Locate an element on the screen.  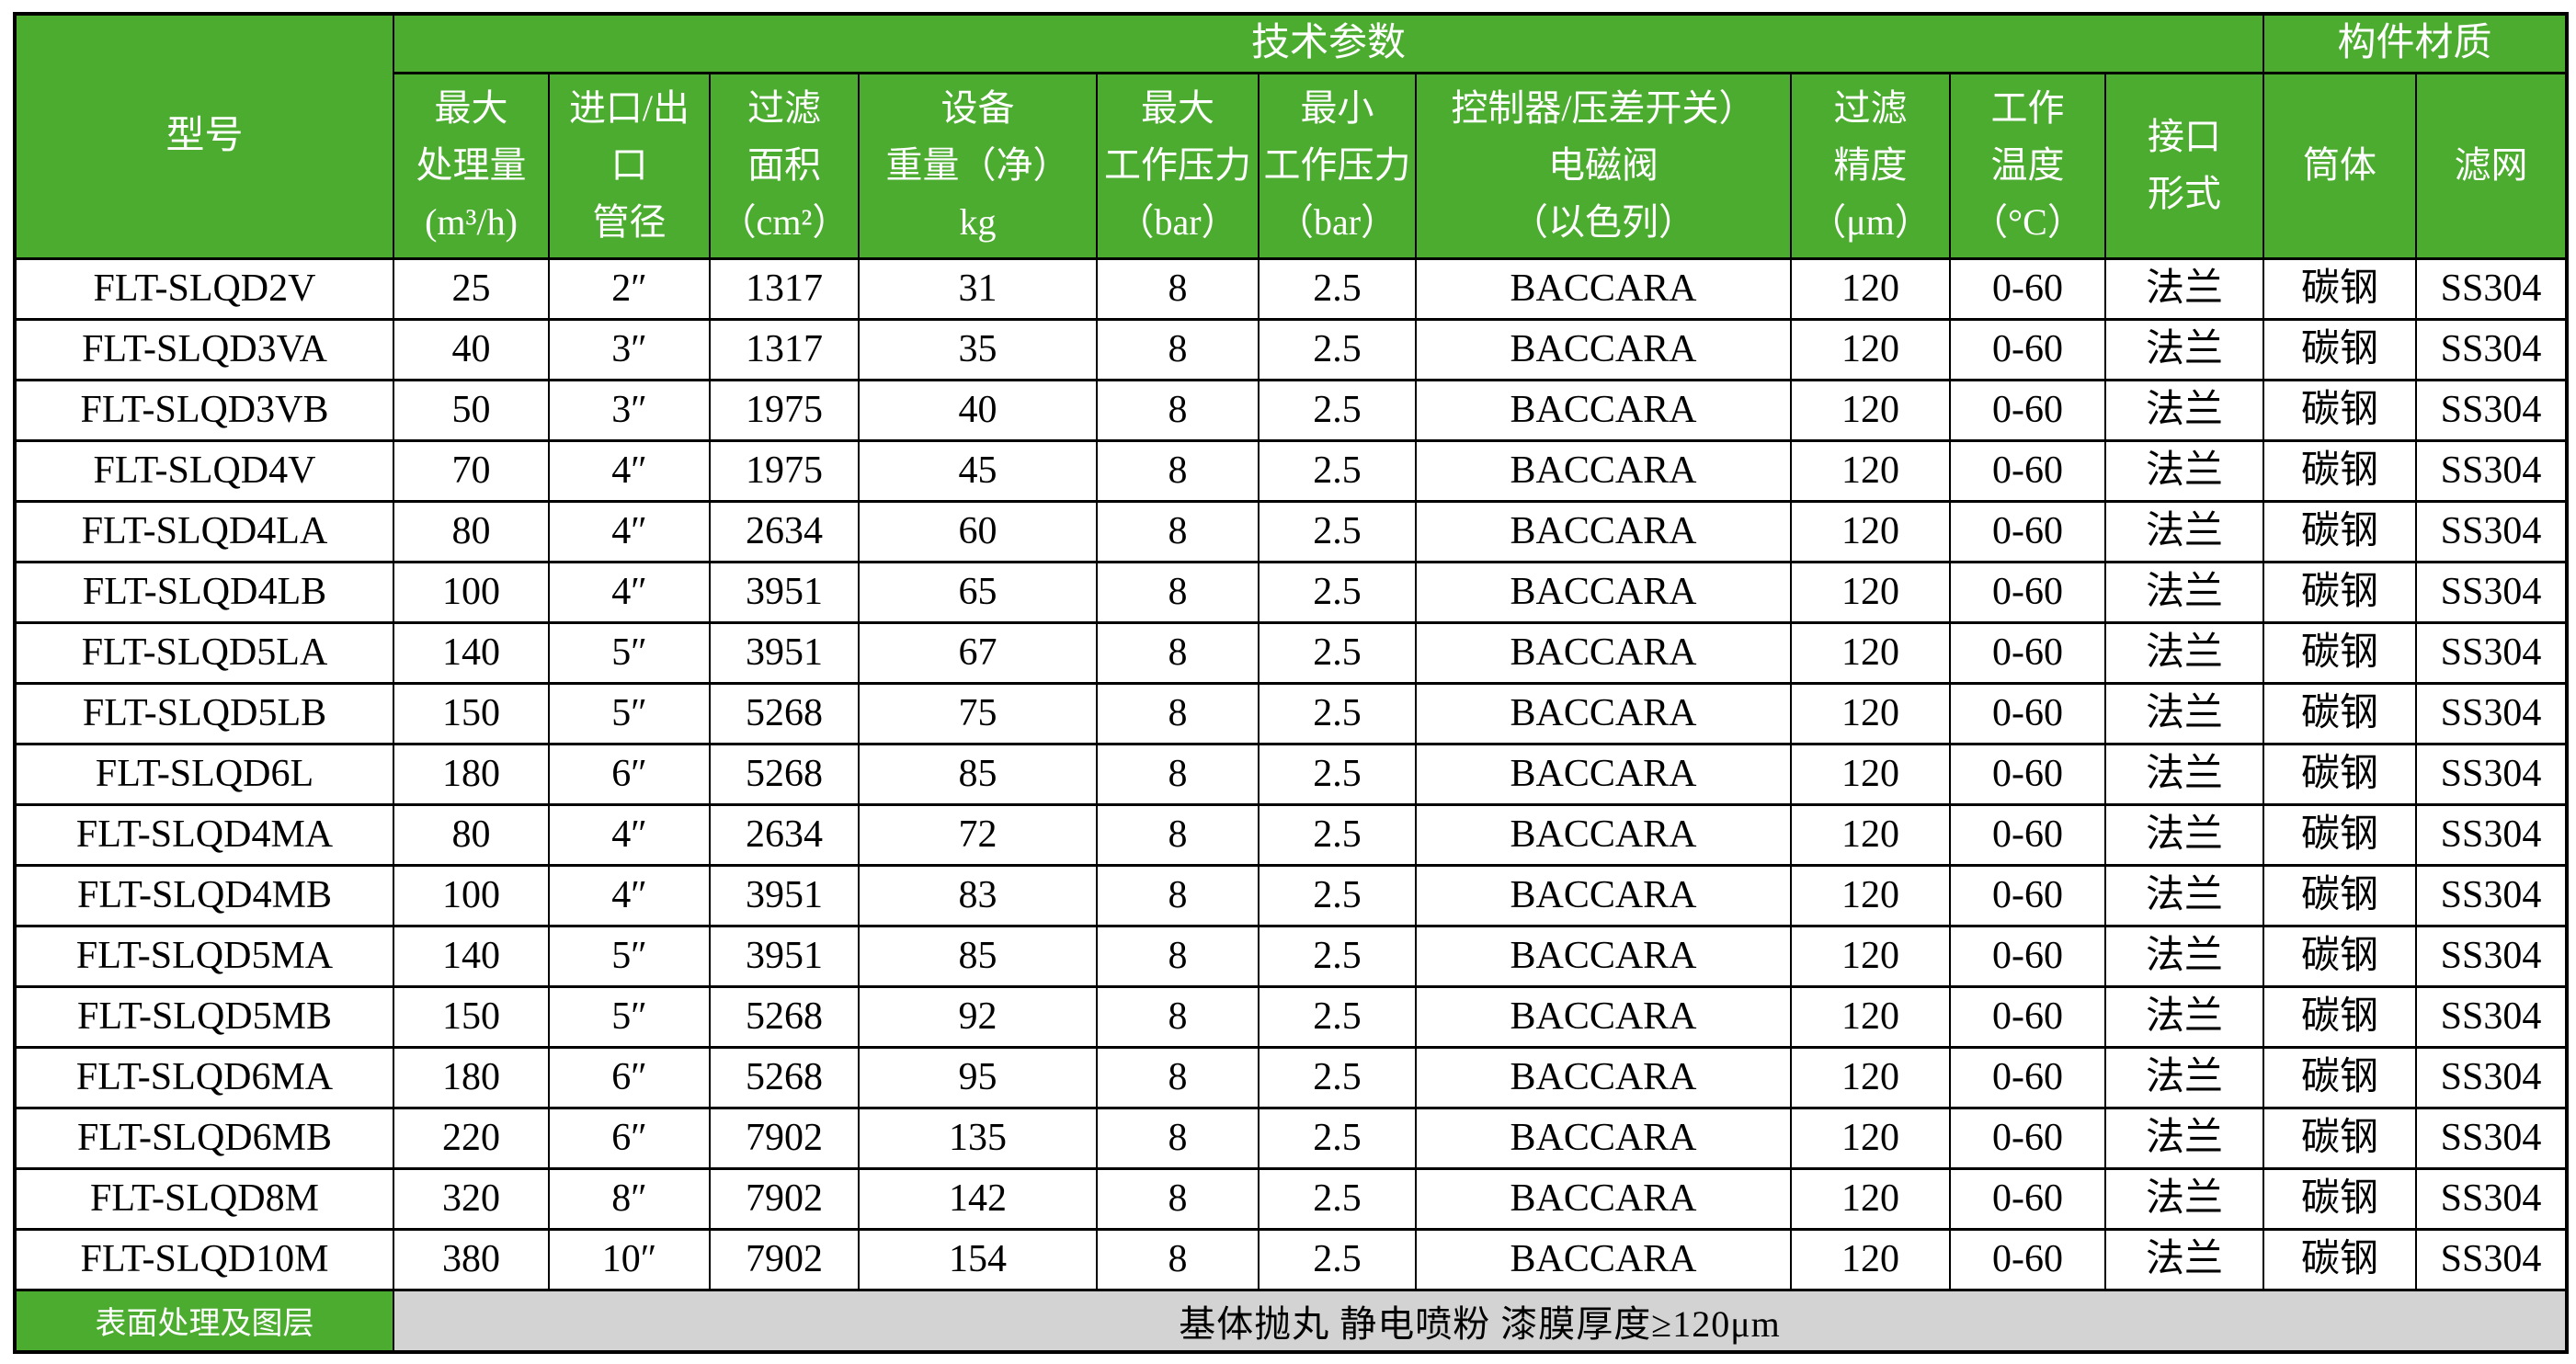
cell-max_flow: 40 is located at coordinates (471, 349).